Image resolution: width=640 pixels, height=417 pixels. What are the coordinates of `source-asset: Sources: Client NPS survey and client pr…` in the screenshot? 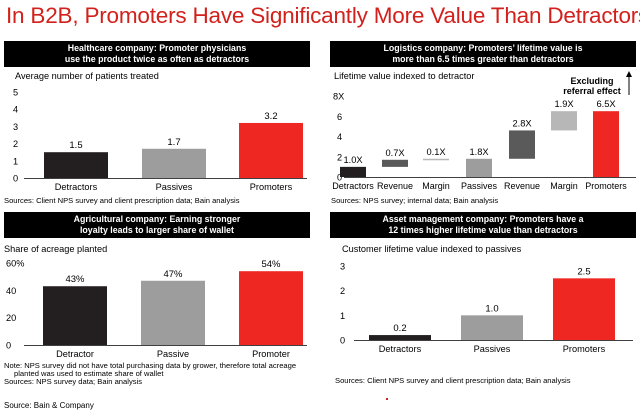 It's located at (453, 380).